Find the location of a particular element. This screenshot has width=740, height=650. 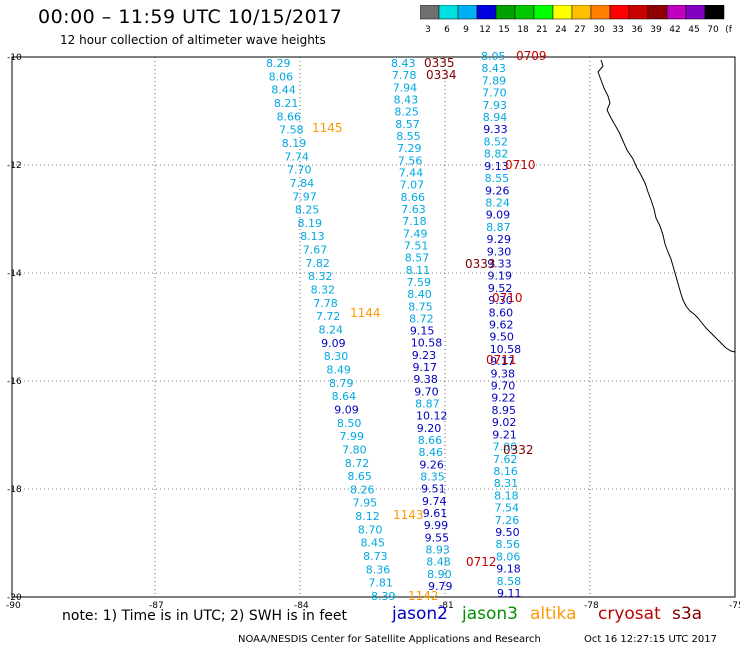

cryosat-track-swh-label: 8.06 is located at coordinates (508, 556).